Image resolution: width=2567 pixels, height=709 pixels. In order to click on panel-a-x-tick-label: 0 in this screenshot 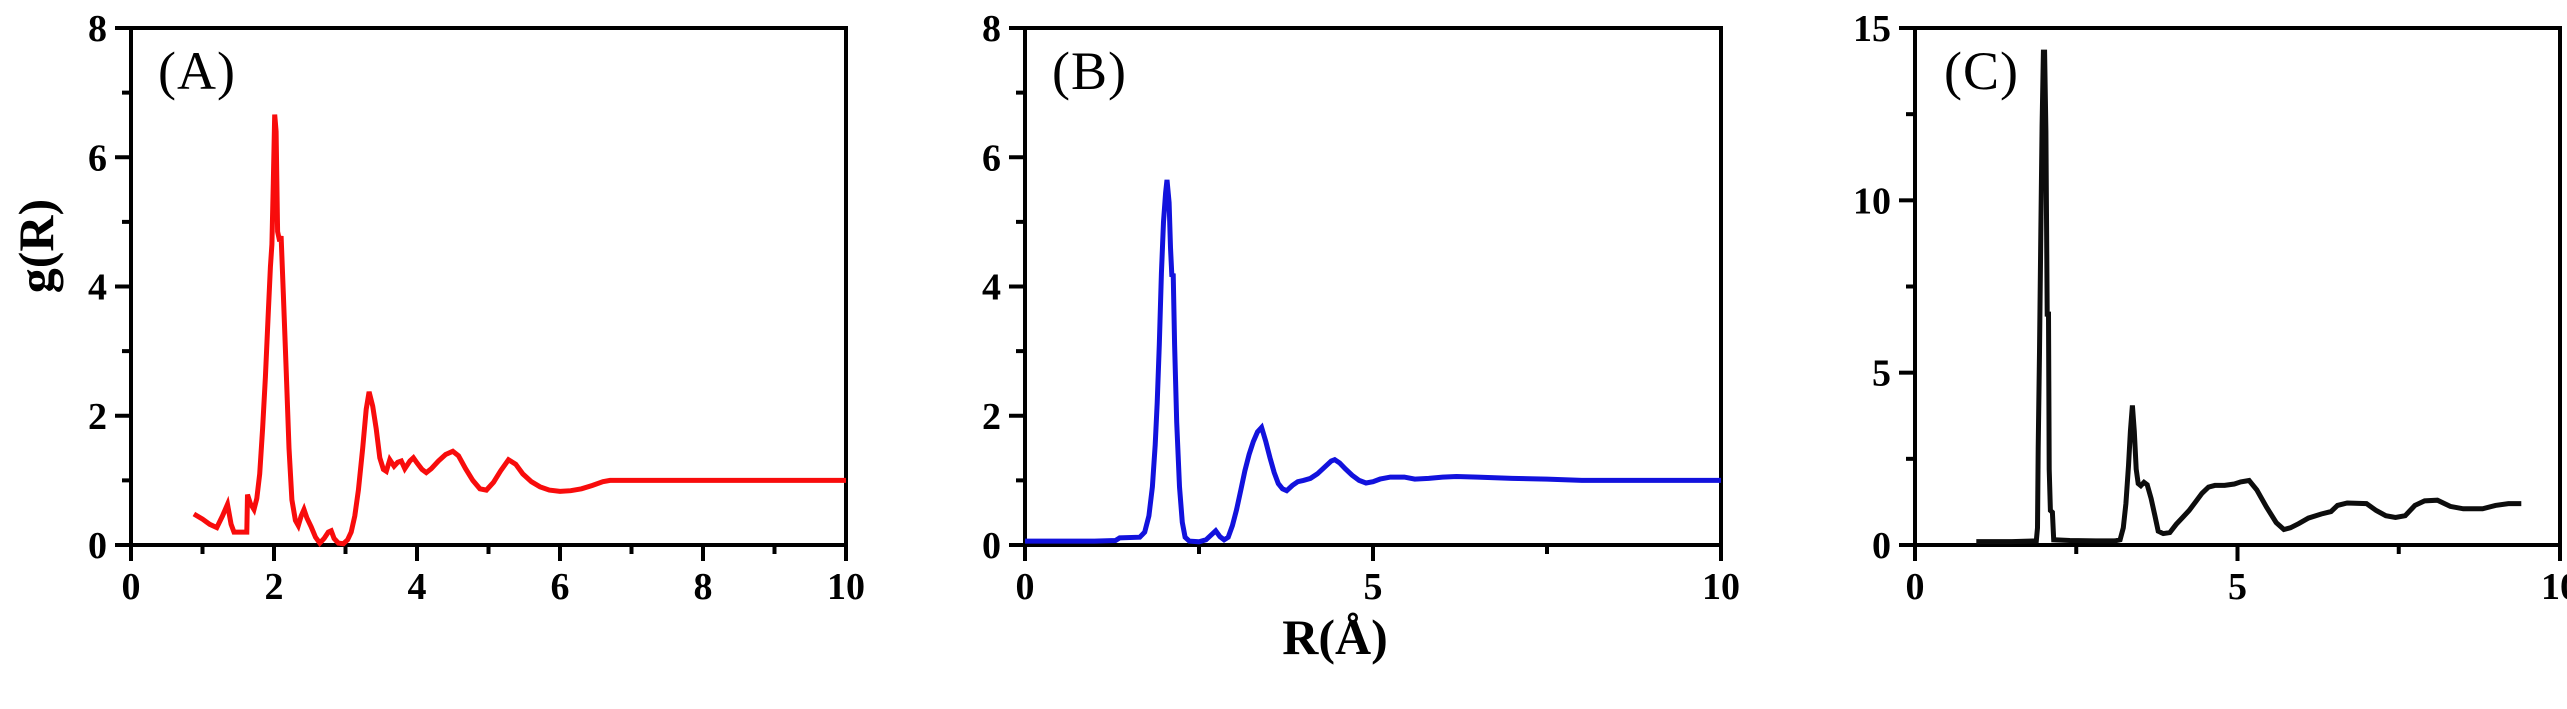, I will do `click(131, 587)`.